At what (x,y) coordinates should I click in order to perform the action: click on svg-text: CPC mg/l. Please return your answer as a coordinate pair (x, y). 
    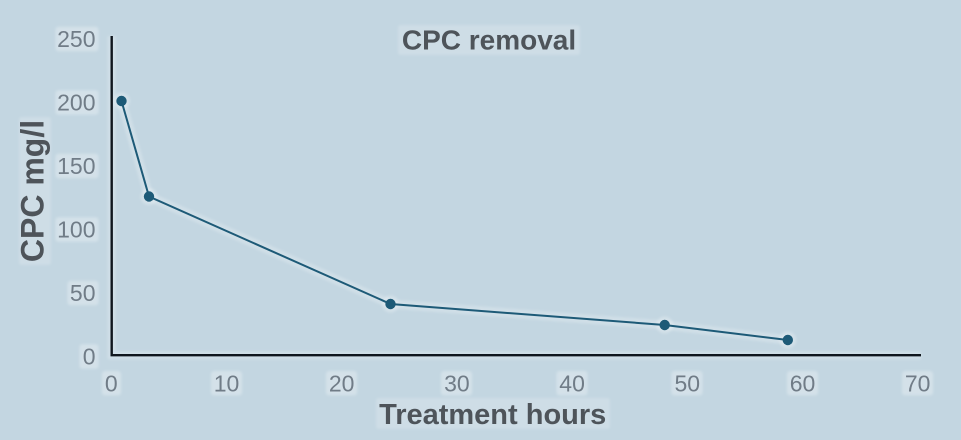
    Looking at the image, I should click on (33, 191).